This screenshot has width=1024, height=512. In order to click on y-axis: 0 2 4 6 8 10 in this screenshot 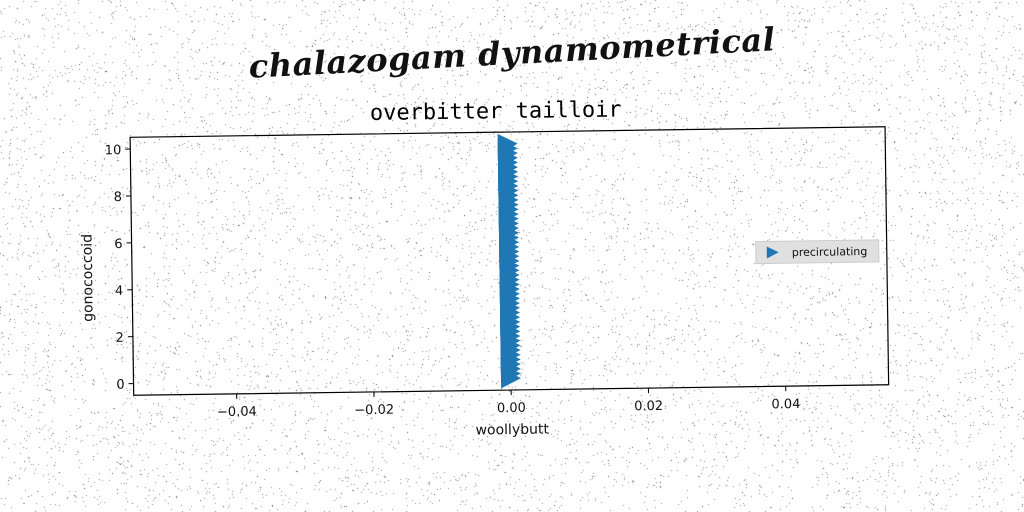, I will do `click(119, 268)`.